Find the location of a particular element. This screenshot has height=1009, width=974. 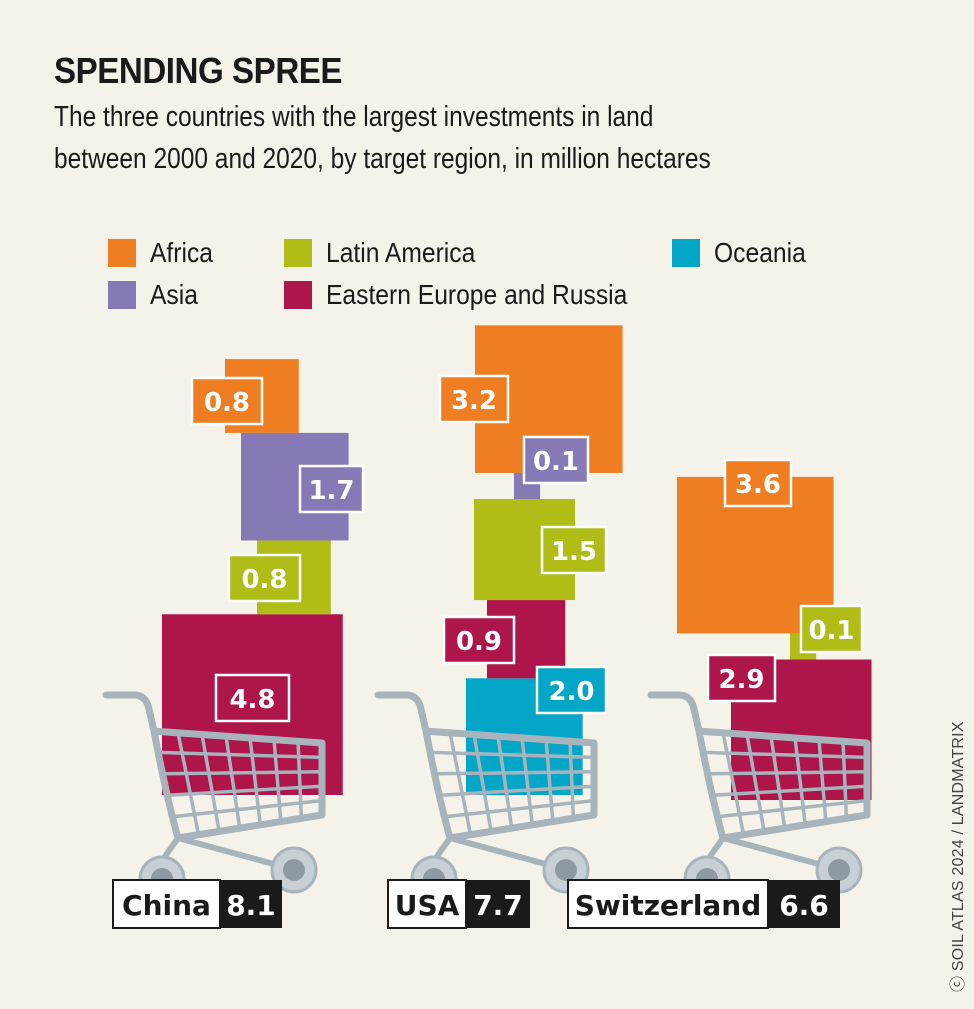

legend-swatch-eastern-europe-russia is located at coordinates (298, 295).